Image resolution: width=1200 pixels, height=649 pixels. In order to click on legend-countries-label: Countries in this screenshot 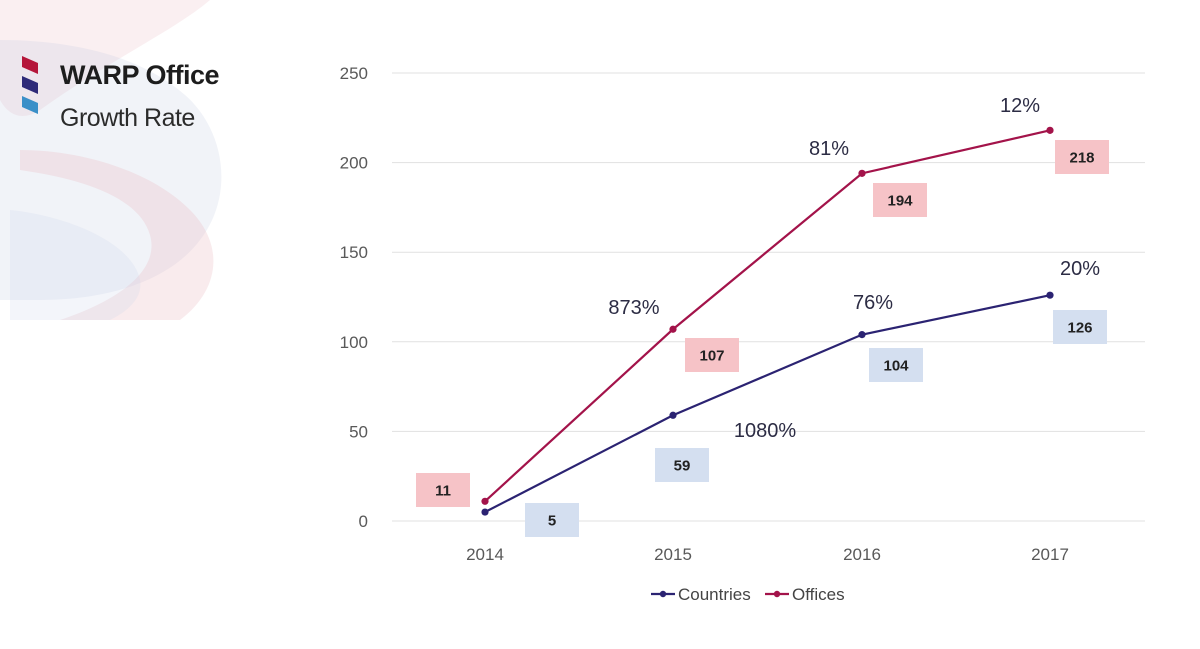, I will do `click(714, 594)`.